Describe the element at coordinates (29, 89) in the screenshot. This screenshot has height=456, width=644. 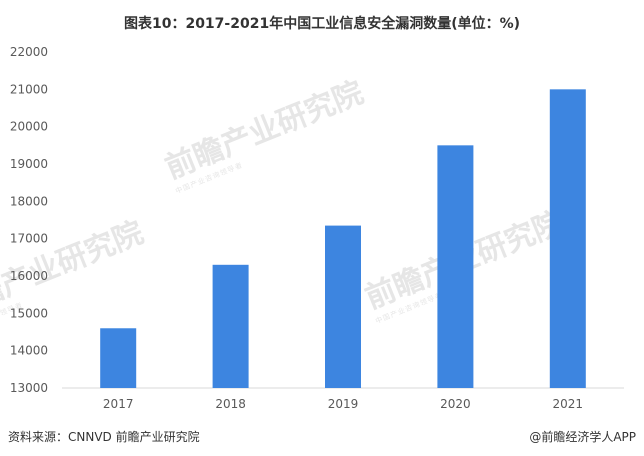
I see `y-tick-label: 21000` at that location.